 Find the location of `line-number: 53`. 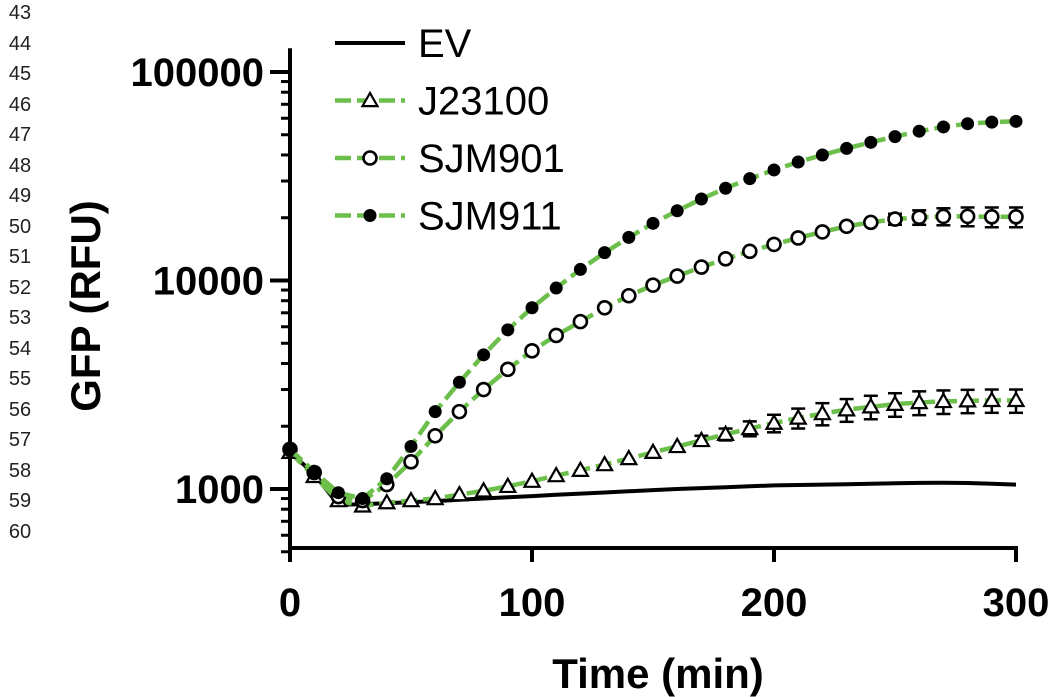

line-number: 53 is located at coordinates (20, 318).